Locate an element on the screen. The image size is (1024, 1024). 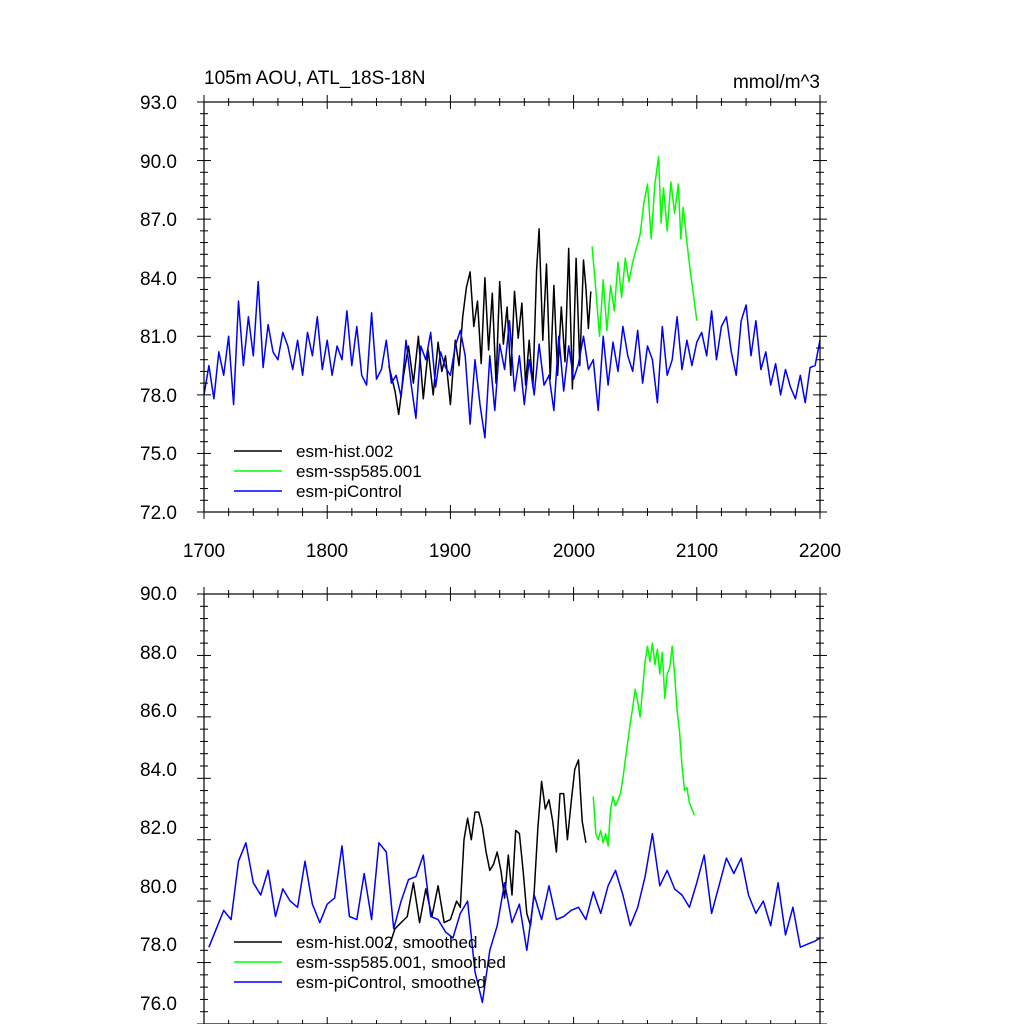
top-ytick-label: 72.0 is located at coordinates (158, 513).